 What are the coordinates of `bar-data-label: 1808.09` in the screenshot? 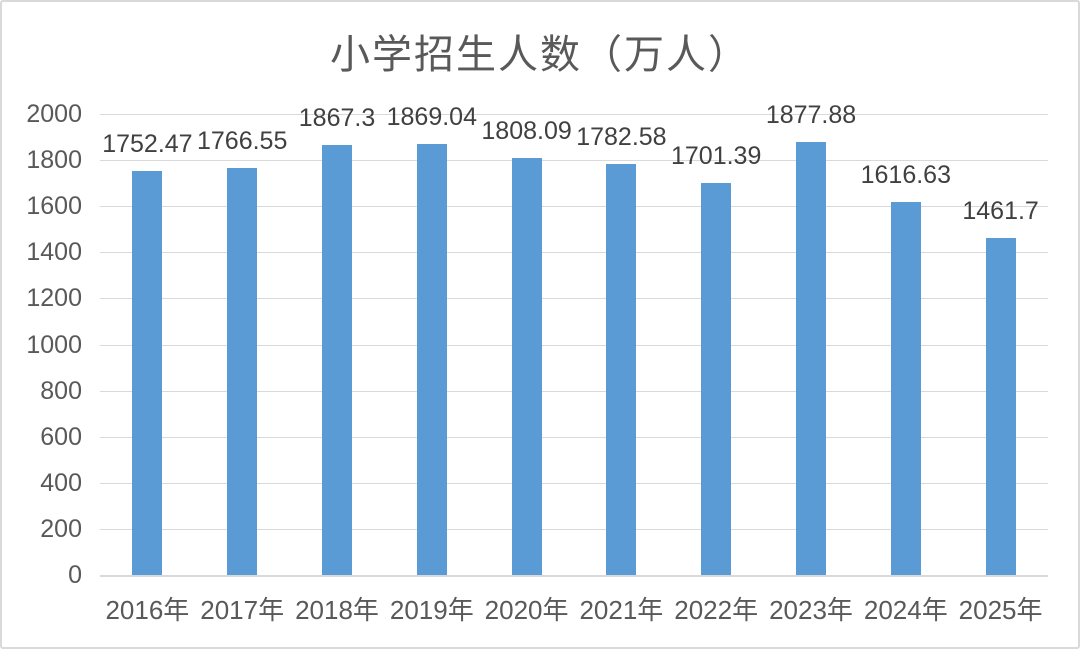 It's located at (526, 131).